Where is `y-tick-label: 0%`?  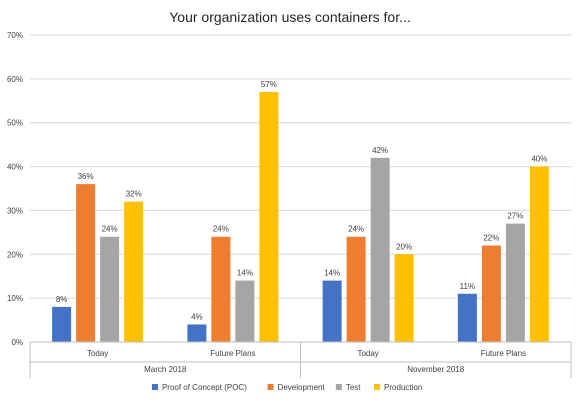 y-tick-label: 0% is located at coordinates (17, 342).